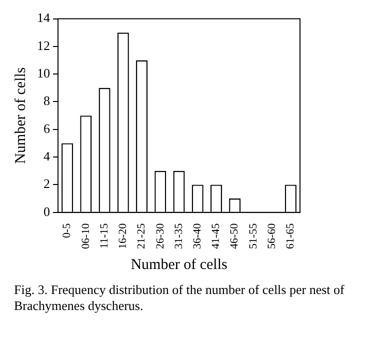 The height and width of the screenshot is (342, 368). What do you see at coordinates (123, 236) in the screenshot?
I see `x-tick-label: 16-20` at bounding box center [123, 236].